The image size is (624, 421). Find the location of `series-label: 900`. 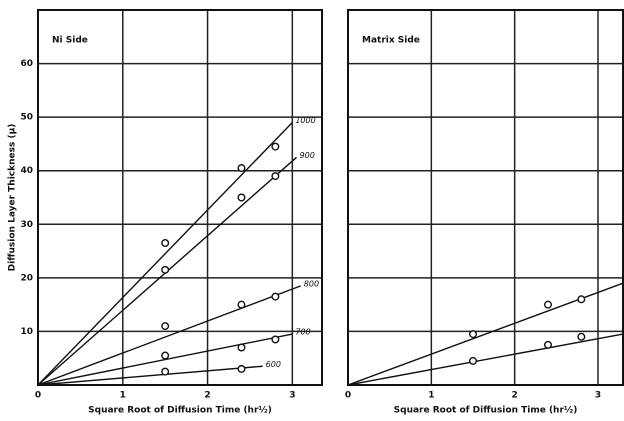

series-label: 900 is located at coordinates (307, 155).